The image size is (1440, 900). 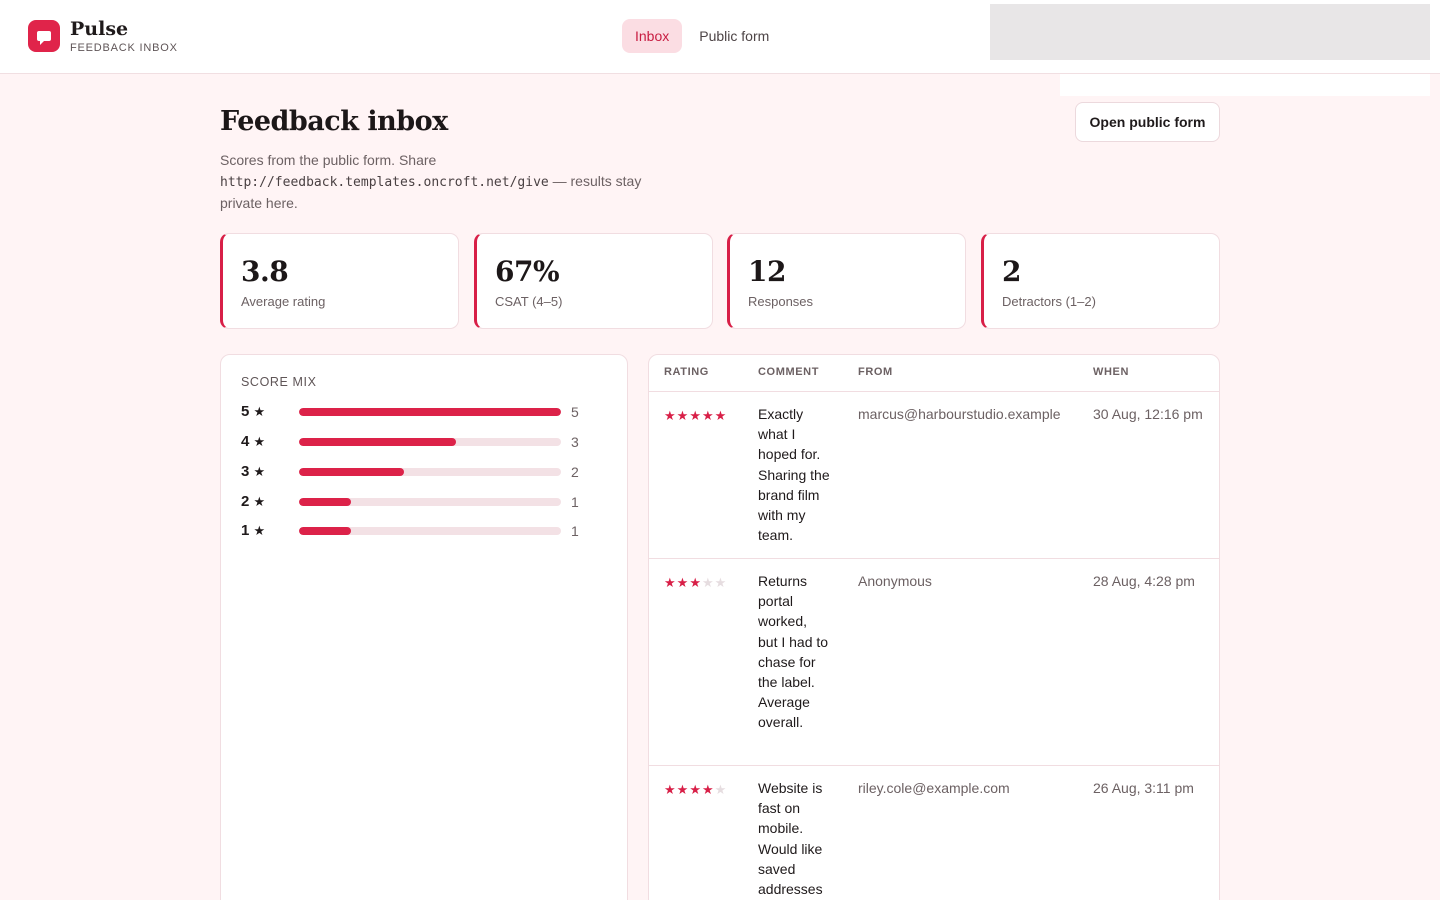 What do you see at coordinates (959, 414) in the screenshot?
I see `from-cell: marcus@harbourstudio.example` at bounding box center [959, 414].